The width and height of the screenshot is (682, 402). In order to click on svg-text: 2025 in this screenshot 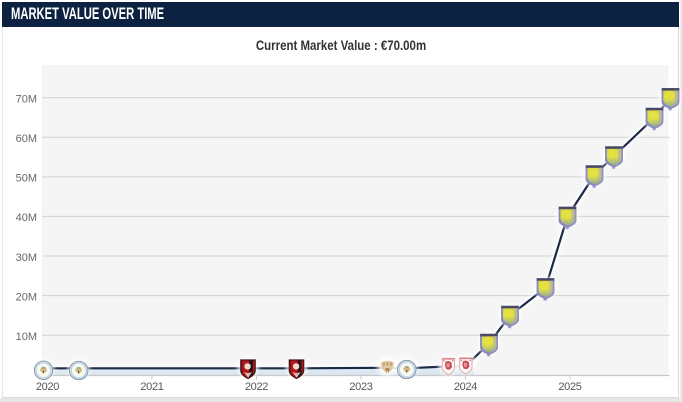, I will do `click(569, 387)`.